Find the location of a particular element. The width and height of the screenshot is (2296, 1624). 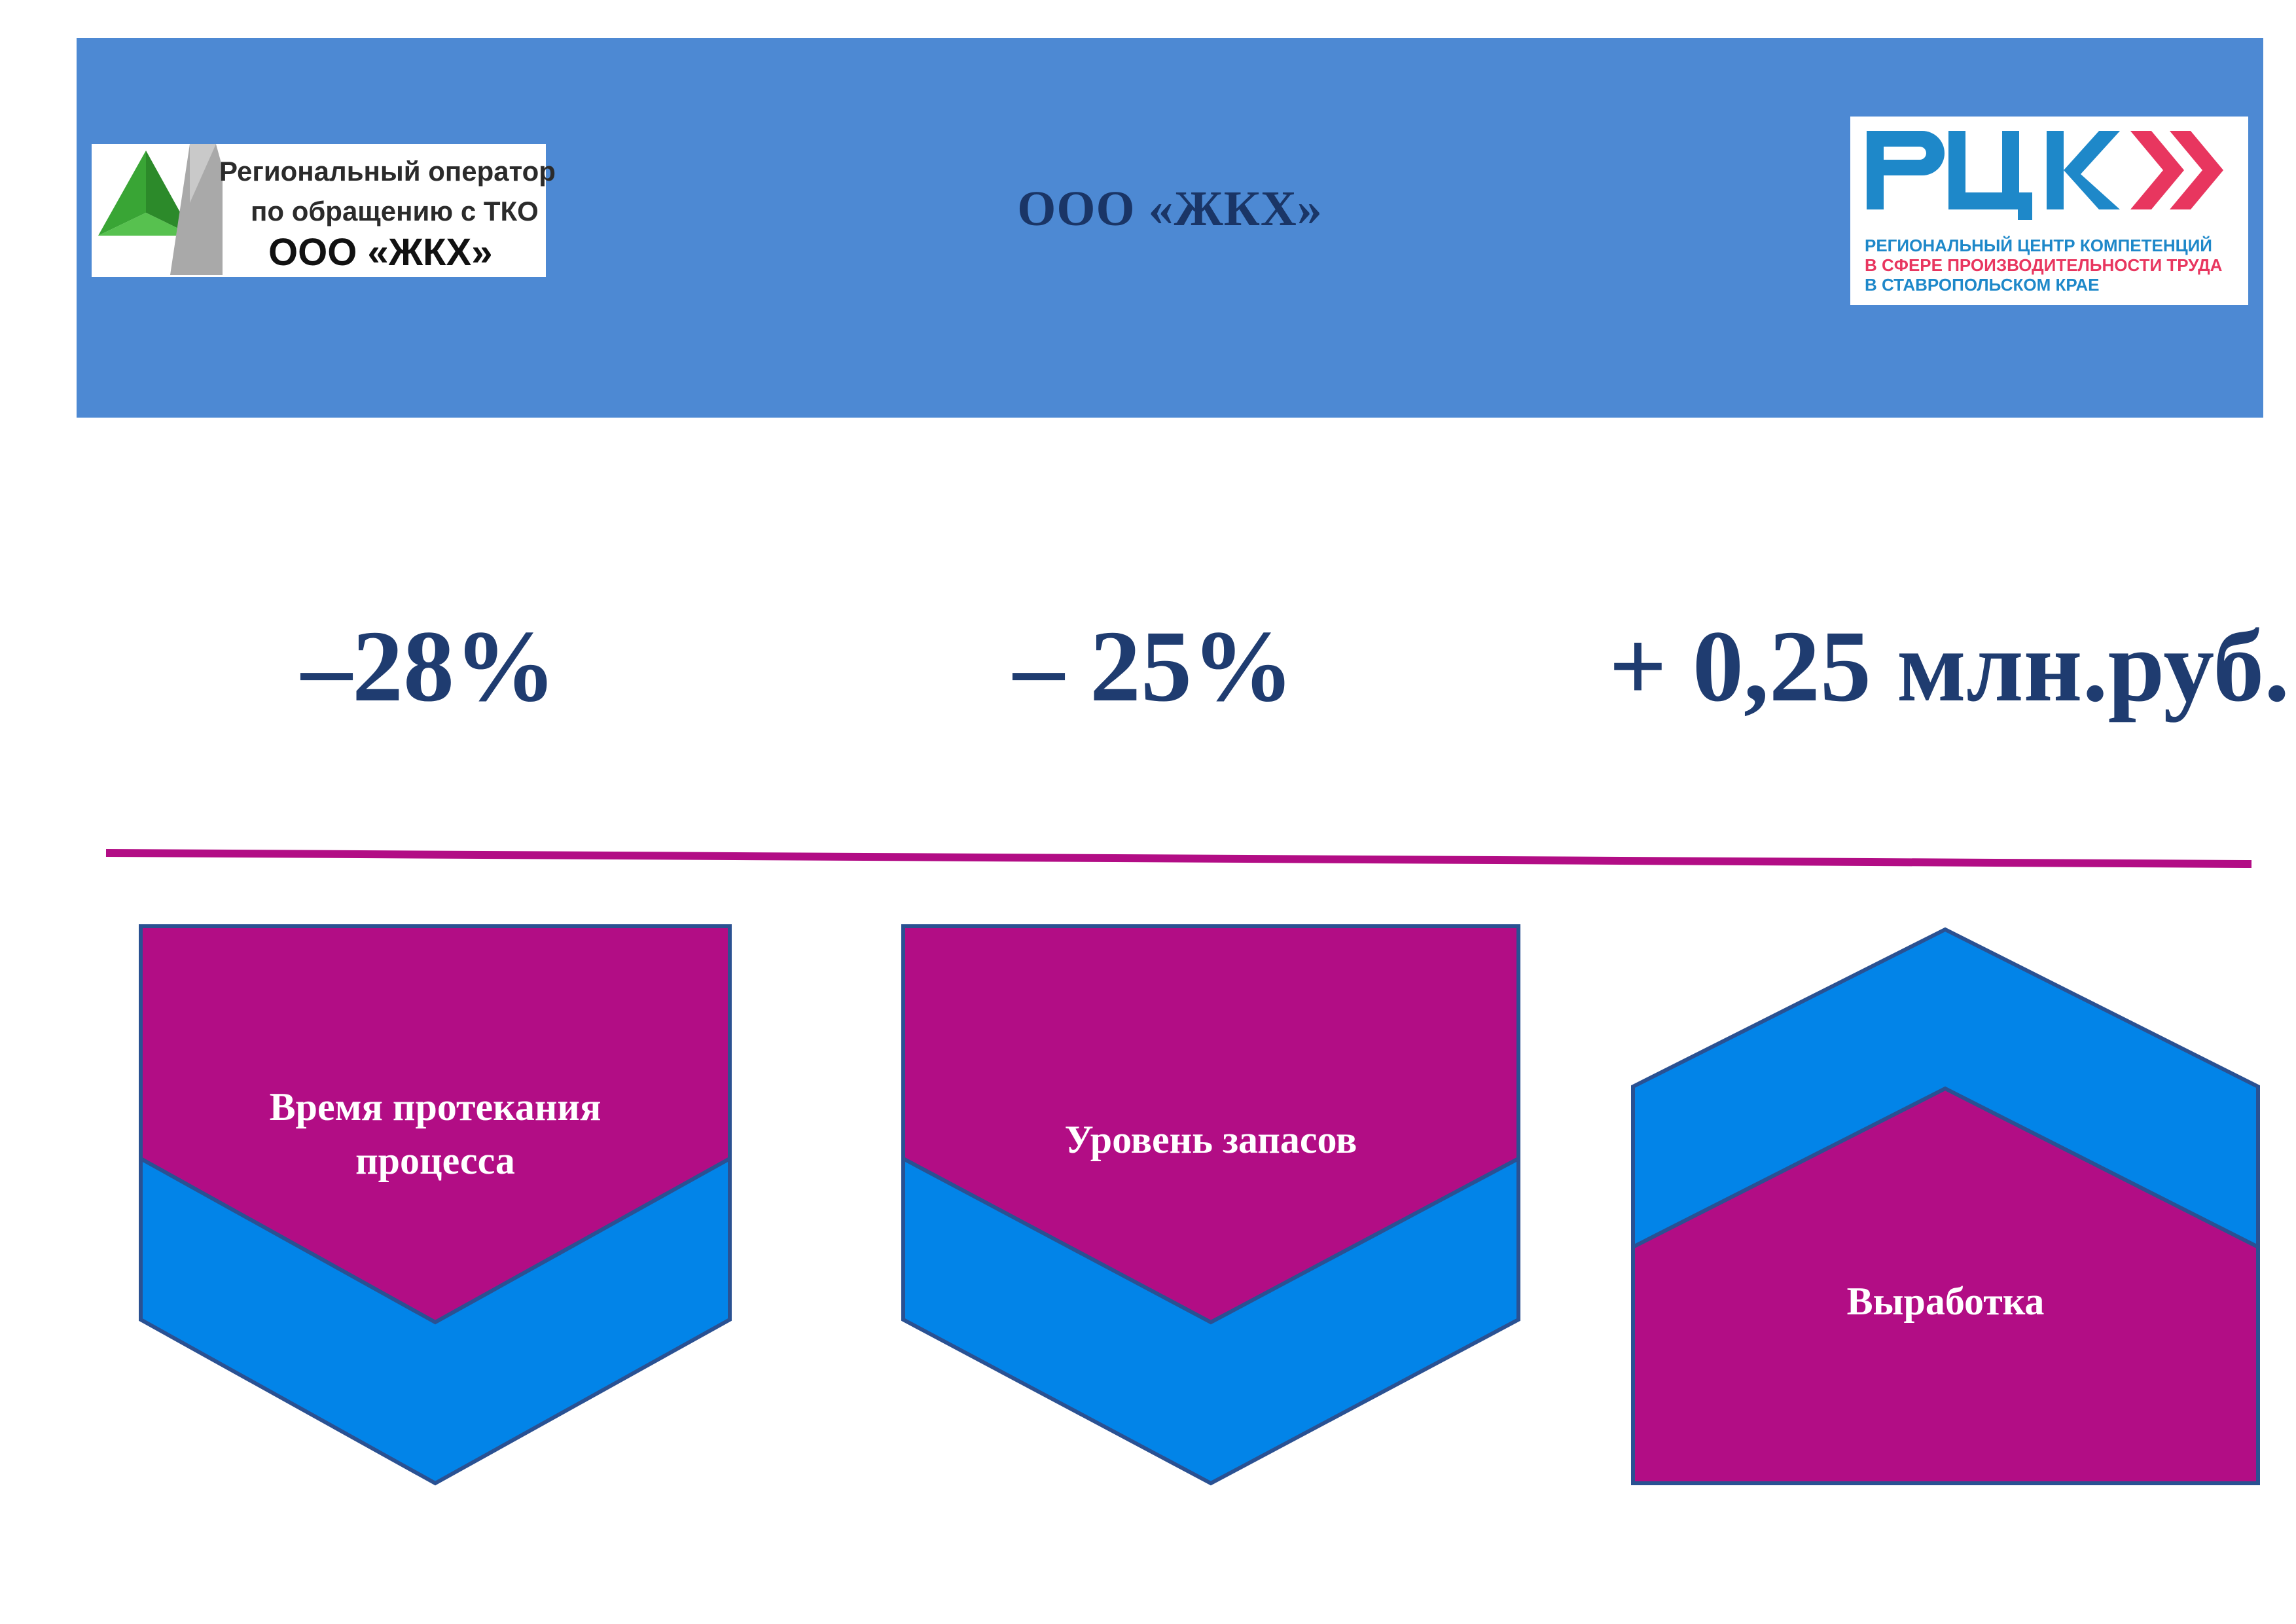

logo-right-line1: РЕГИОНАЛЬНЫЙ ЦЕНТР КОМПЕТЕНЦИЙ is located at coordinates (2038, 245).